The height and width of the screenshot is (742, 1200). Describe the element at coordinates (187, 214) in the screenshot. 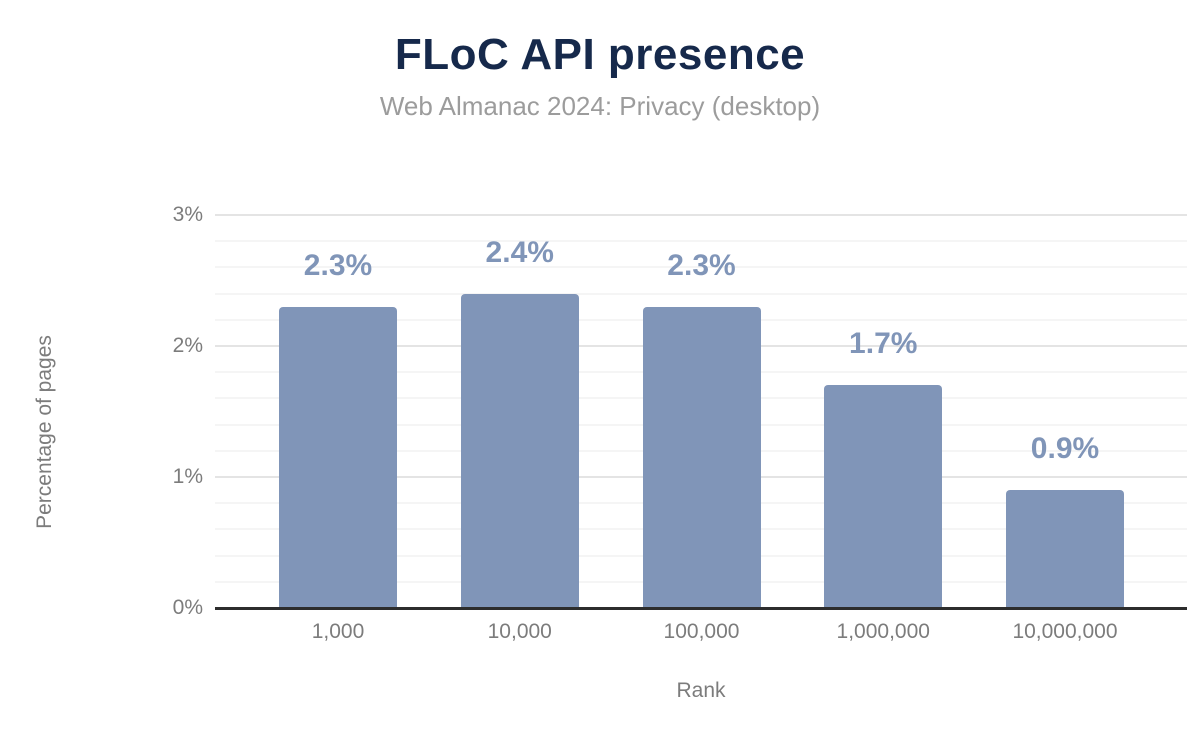

I see `y-tick-label: 3%` at that location.